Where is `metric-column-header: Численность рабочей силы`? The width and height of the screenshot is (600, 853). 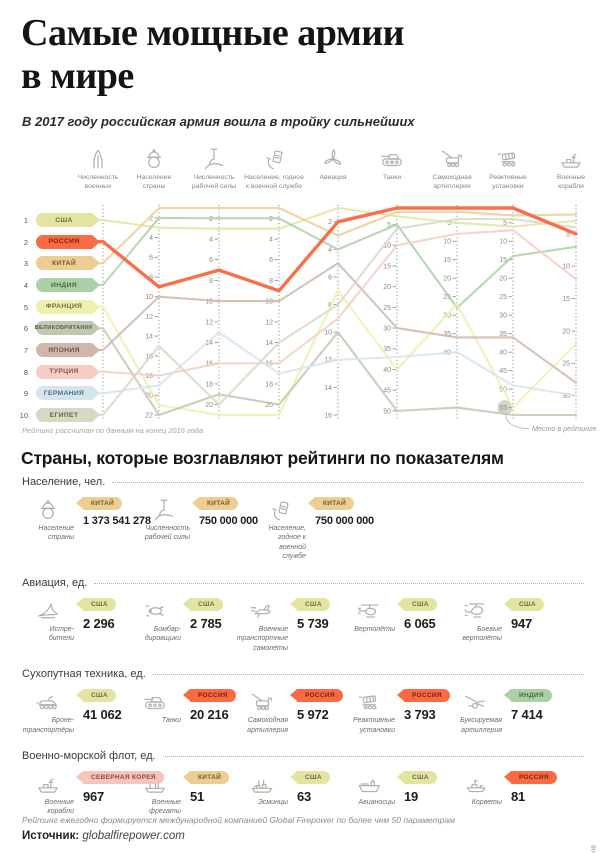
metric-column-header: Численность рабочей силы is located at coordinates (214, 169).